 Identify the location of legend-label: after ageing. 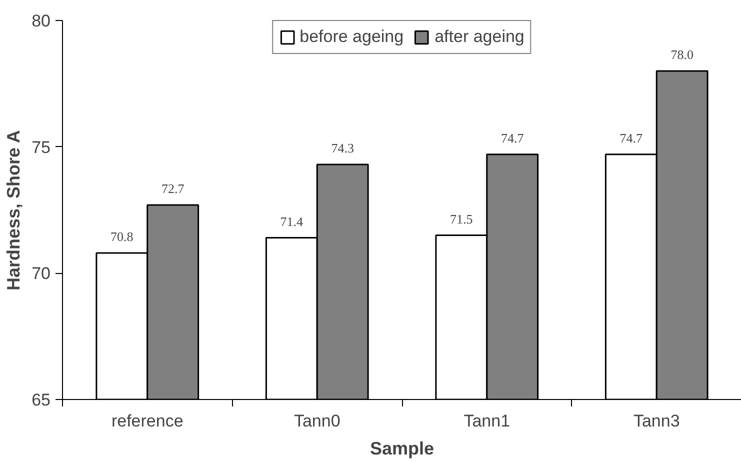
(479, 37).